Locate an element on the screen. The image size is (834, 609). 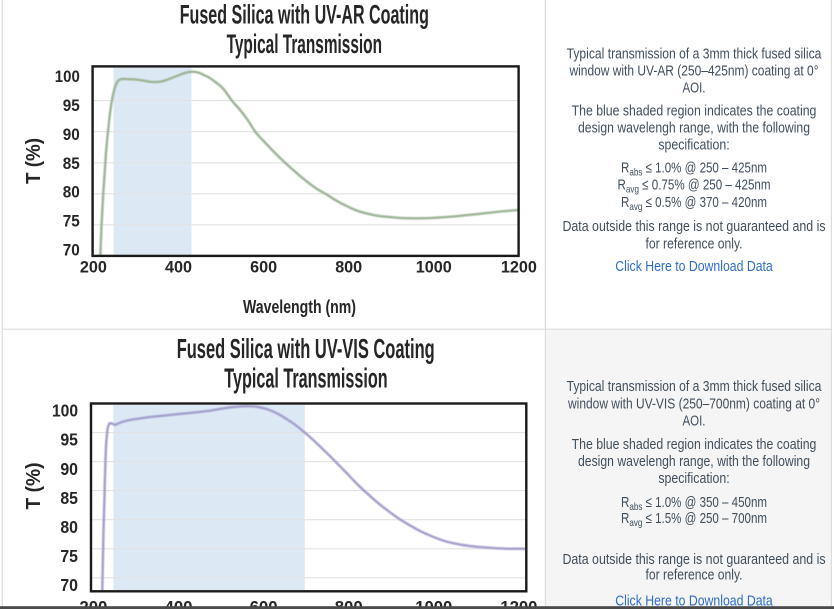
svg-text: Rabs ≤ 1.0% @ 250 – 425nm is located at coordinates (694, 169).